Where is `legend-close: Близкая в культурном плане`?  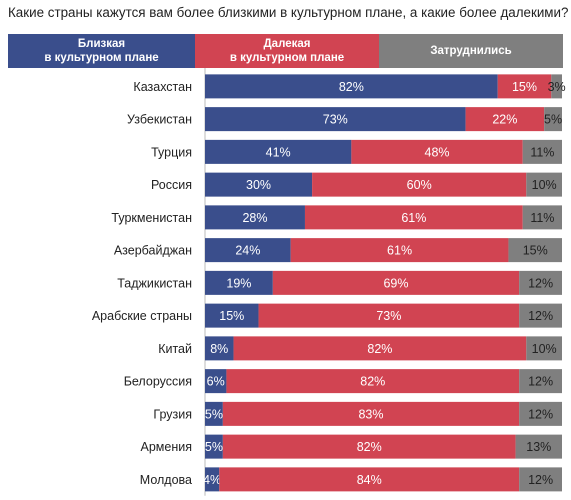 legend-close: Близкая в культурном плане is located at coordinates (101, 51).